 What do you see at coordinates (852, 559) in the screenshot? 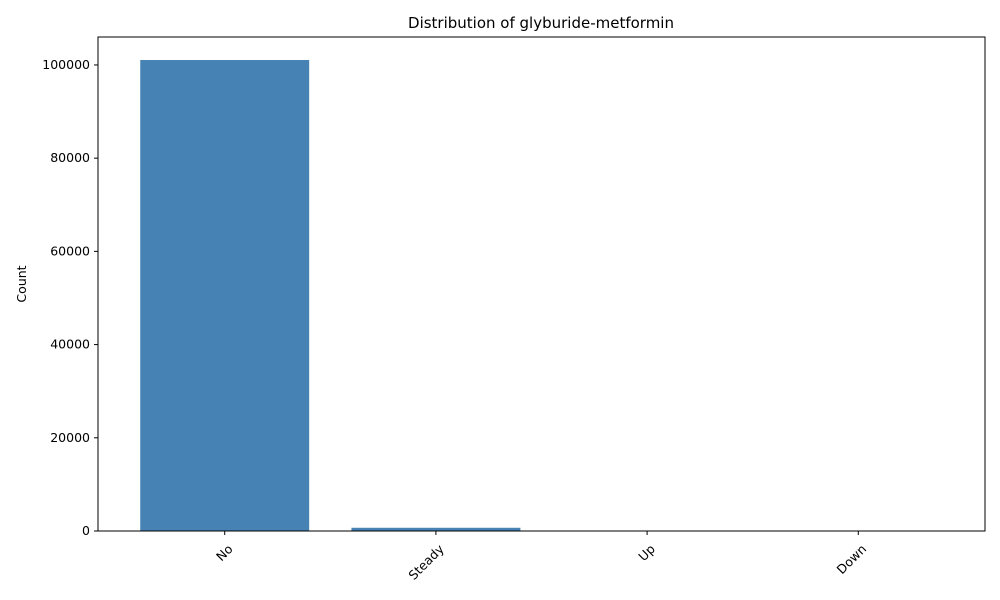
I see `x-tick-label: Down` at bounding box center [852, 559].